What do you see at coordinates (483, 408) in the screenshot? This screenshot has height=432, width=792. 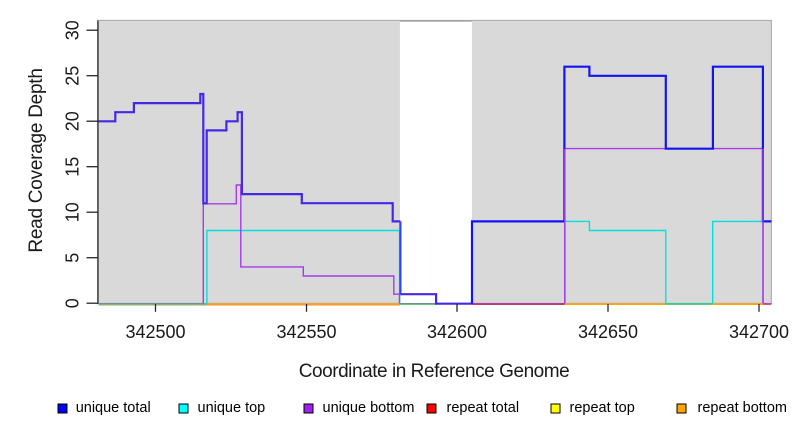 I see `svg-text: repeat total` at bounding box center [483, 408].